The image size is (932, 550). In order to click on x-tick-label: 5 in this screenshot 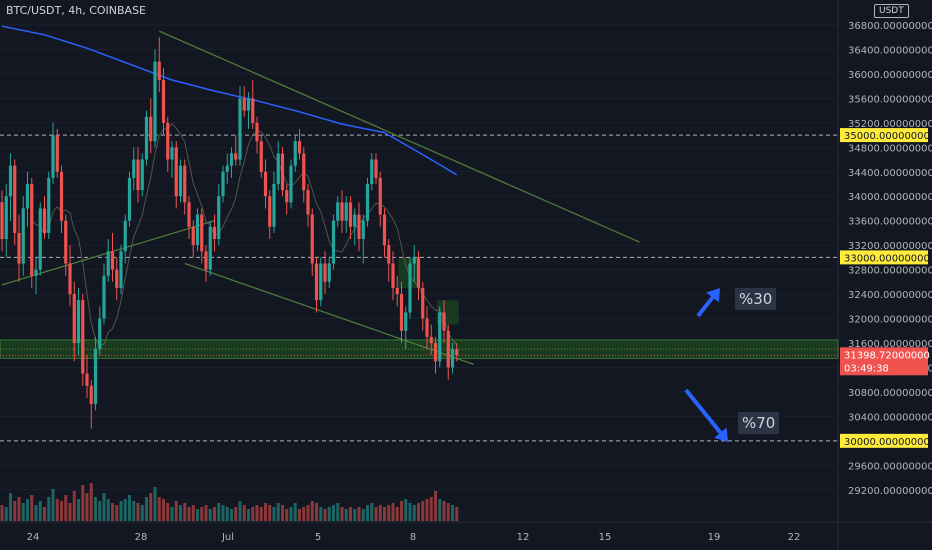, I will do `click(318, 537)`.